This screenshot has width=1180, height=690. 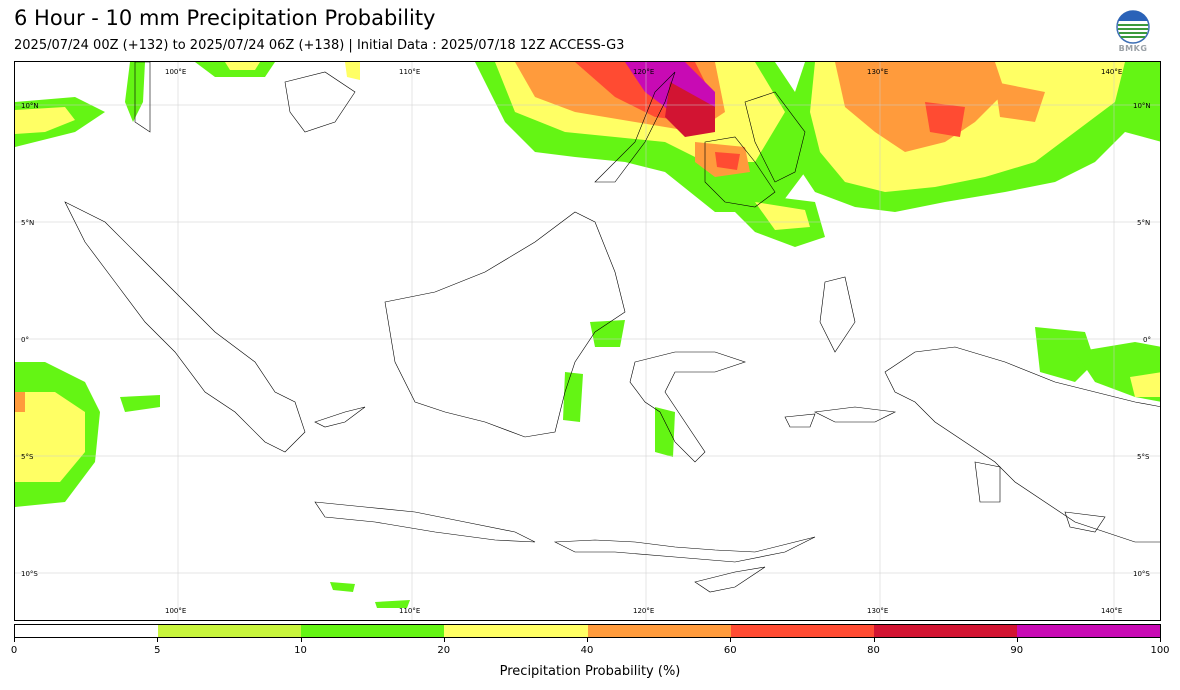 I want to click on lat-label-left: 10°S, so click(x=29, y=574).